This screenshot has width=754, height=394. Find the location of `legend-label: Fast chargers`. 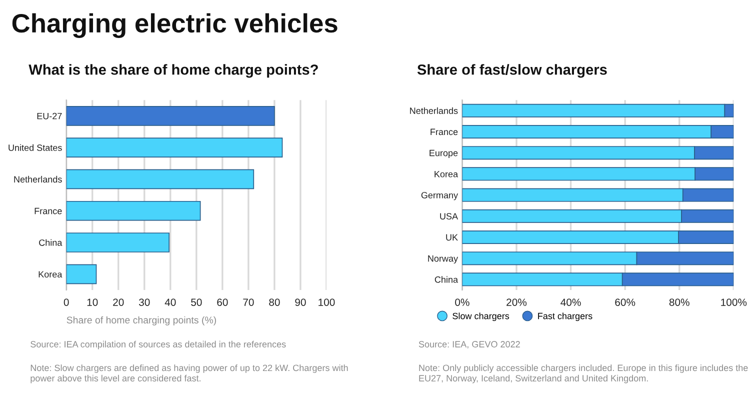

legend-label: Fast chargers is located at coordinates (565, 316).